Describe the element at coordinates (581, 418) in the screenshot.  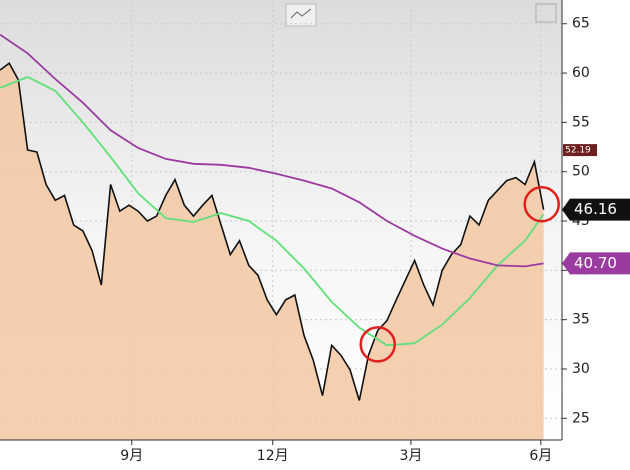
I see `y-tick-label: 25` at that location.